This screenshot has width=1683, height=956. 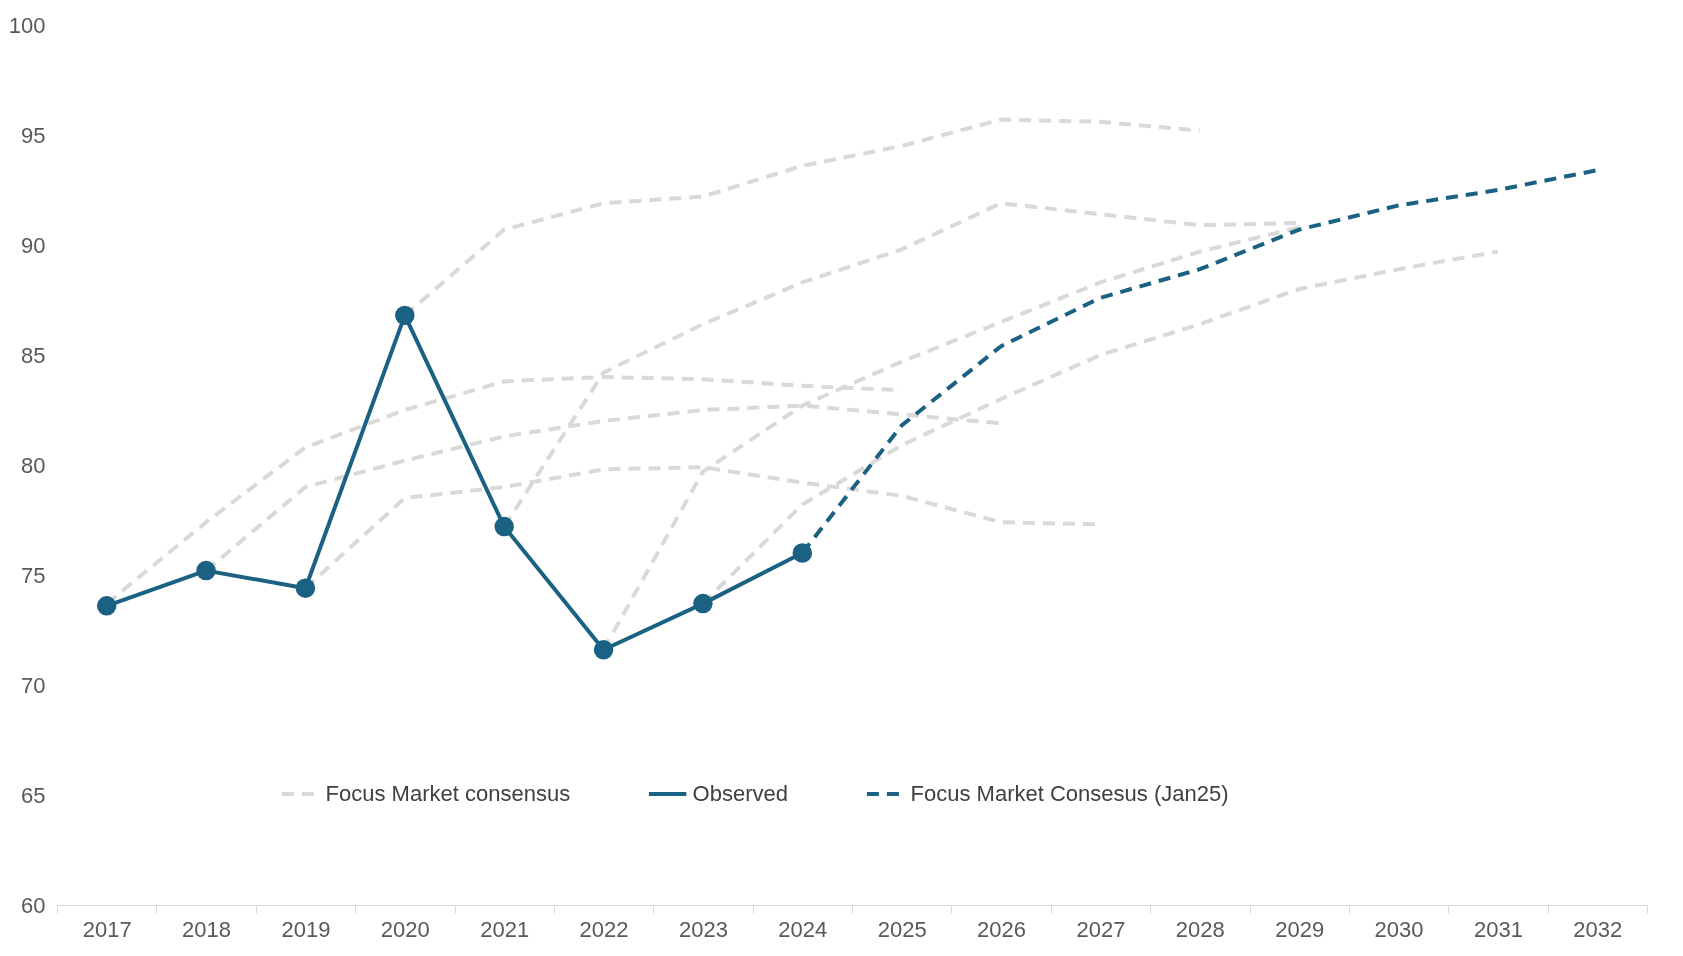 I want to click on x-tick-label: 2022, so click(x=604, y=929).